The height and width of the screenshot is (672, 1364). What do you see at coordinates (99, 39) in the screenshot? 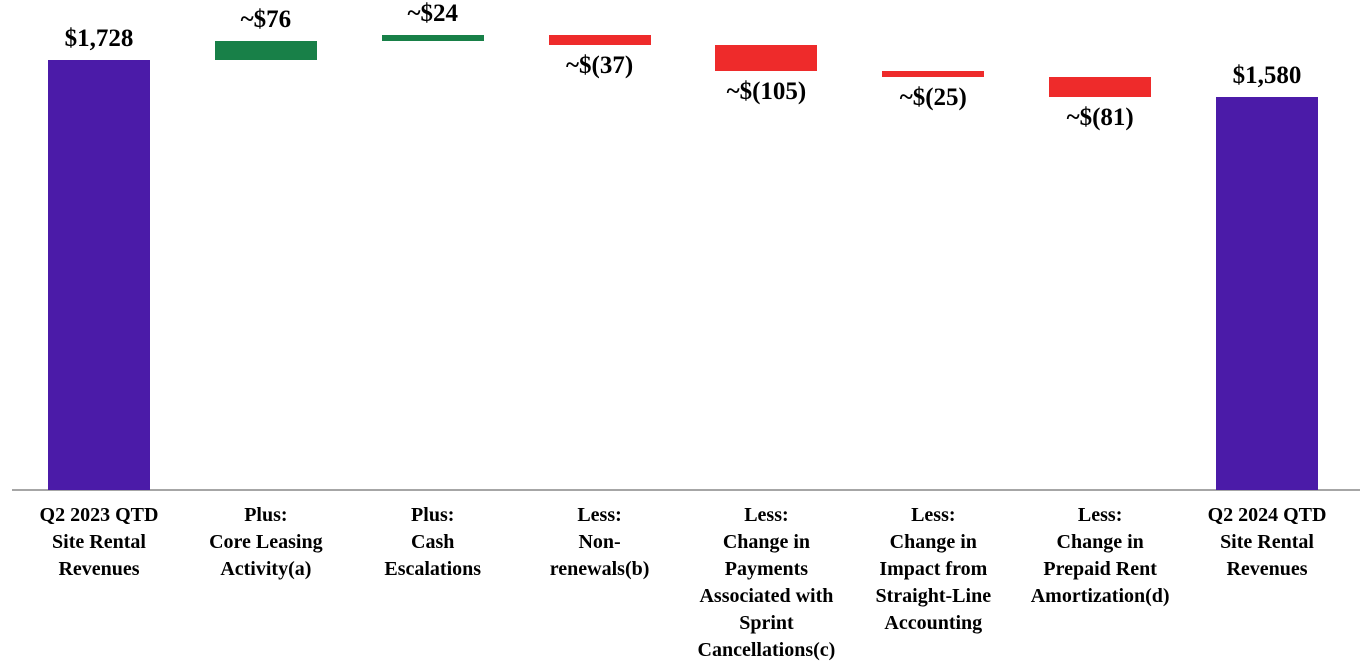
I see `value-label: $1,728` at bounding box center [99, 39].